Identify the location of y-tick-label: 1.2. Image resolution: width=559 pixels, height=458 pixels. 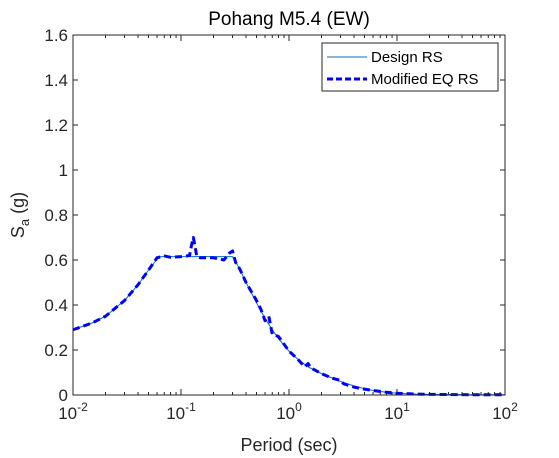
(56, 125).